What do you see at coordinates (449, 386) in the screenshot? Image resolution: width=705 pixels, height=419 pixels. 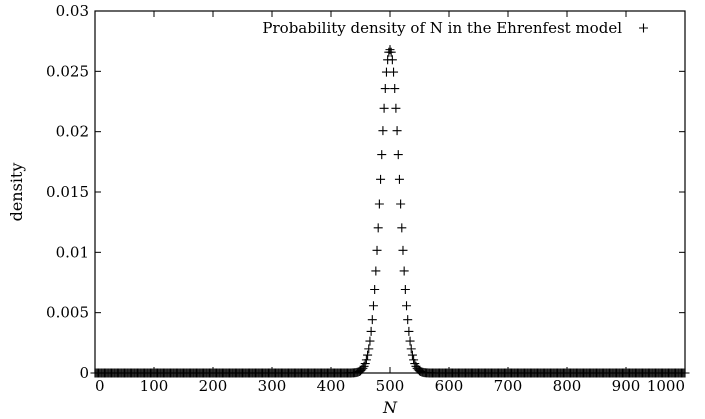 I see `x-tick-label: 600` at bounding box center [449, 386].